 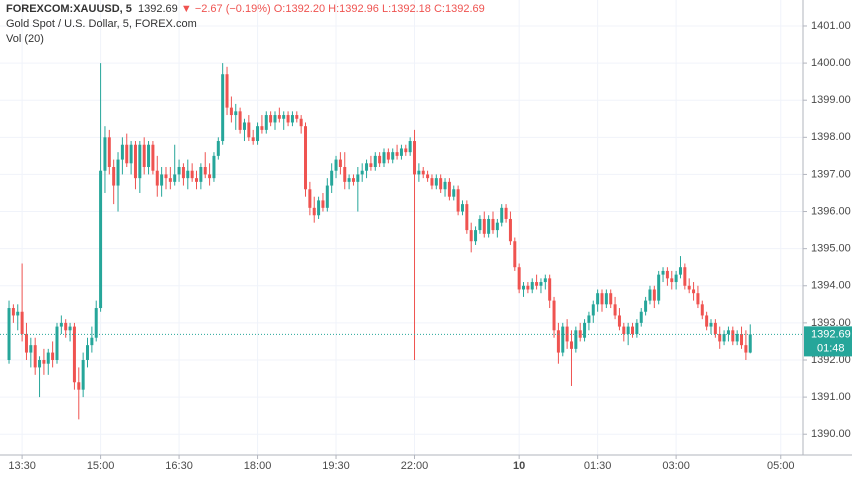 I want to click on price-label-box, so click(x=828, y=341).